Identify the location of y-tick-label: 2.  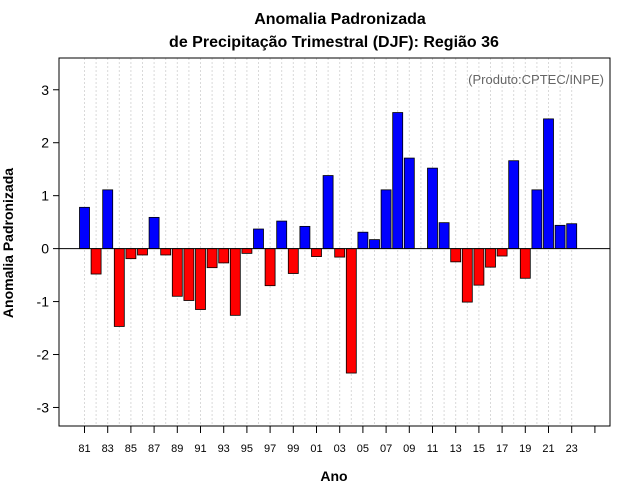
(45, 143).